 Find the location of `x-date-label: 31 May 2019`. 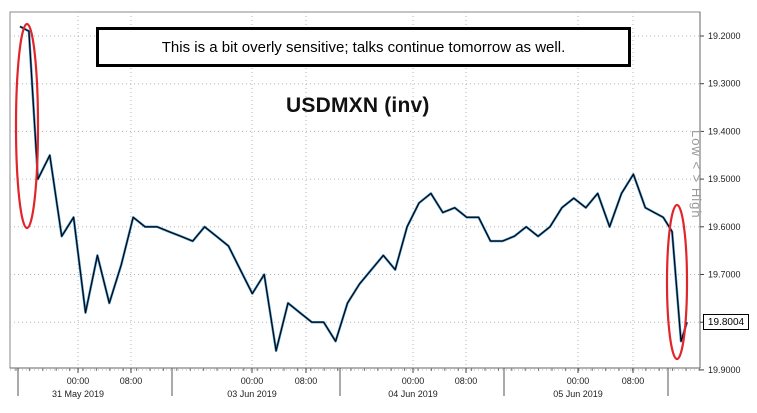

x-date-label: 31 May 2019 is located at coordinates (78, 394).